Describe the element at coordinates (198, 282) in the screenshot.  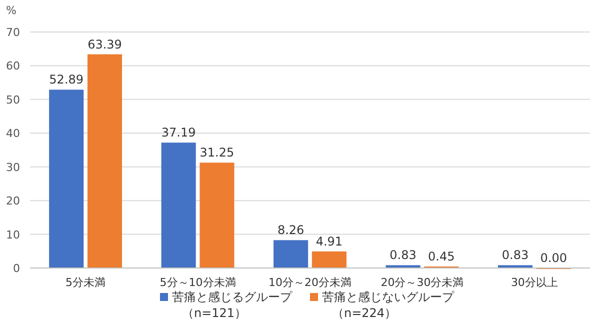
I see `x-tick-label: 5分～10分未満` at that location.